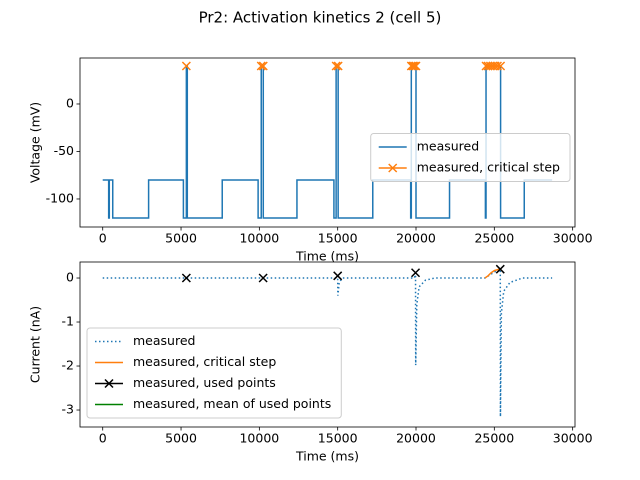 The image size is (640, 480). What do you see at coordinates (68, 365) in the screenshot?
I see `y-tick-label: -2` at bounding box center [68, 365].